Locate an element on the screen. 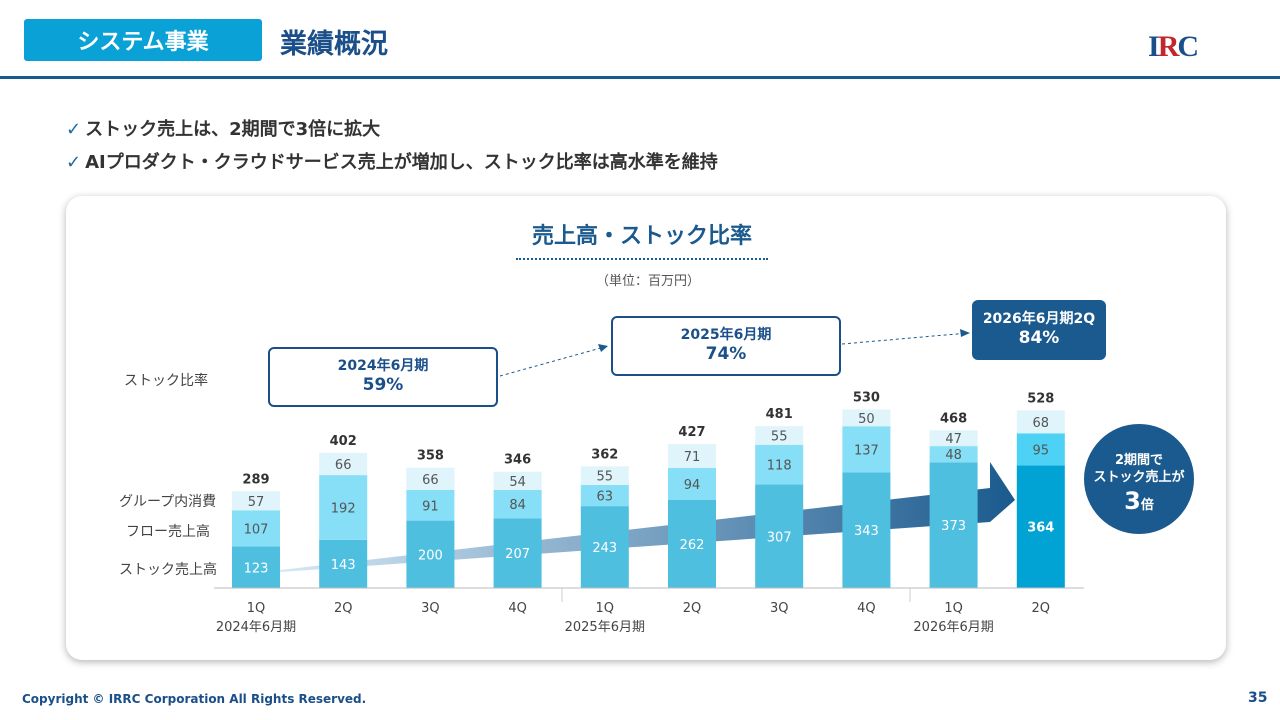 This screenshot has height=720, width=1280. bar-value-label: 364 is located at coordinates (1040, 528).